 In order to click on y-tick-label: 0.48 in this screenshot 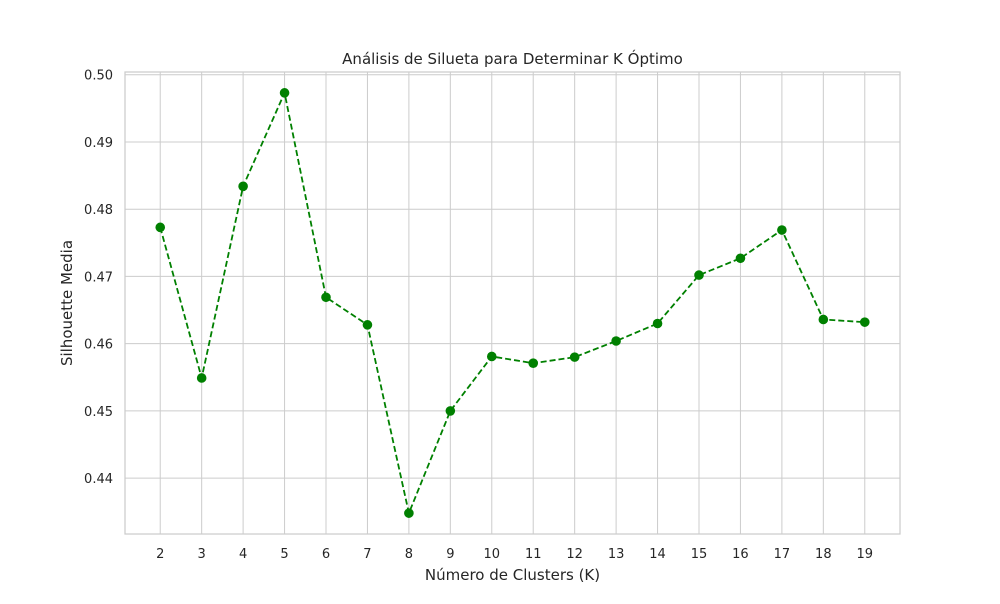, I will do `click(98, 210)`.